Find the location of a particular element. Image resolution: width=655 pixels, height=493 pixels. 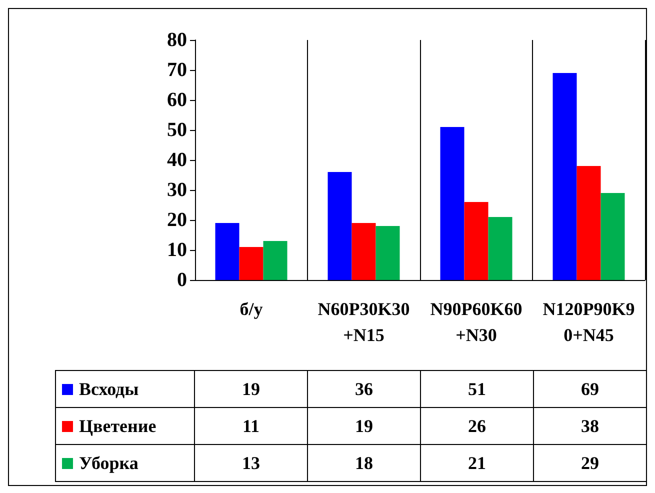

data-label: 26 is located at coordinates (477, 426).